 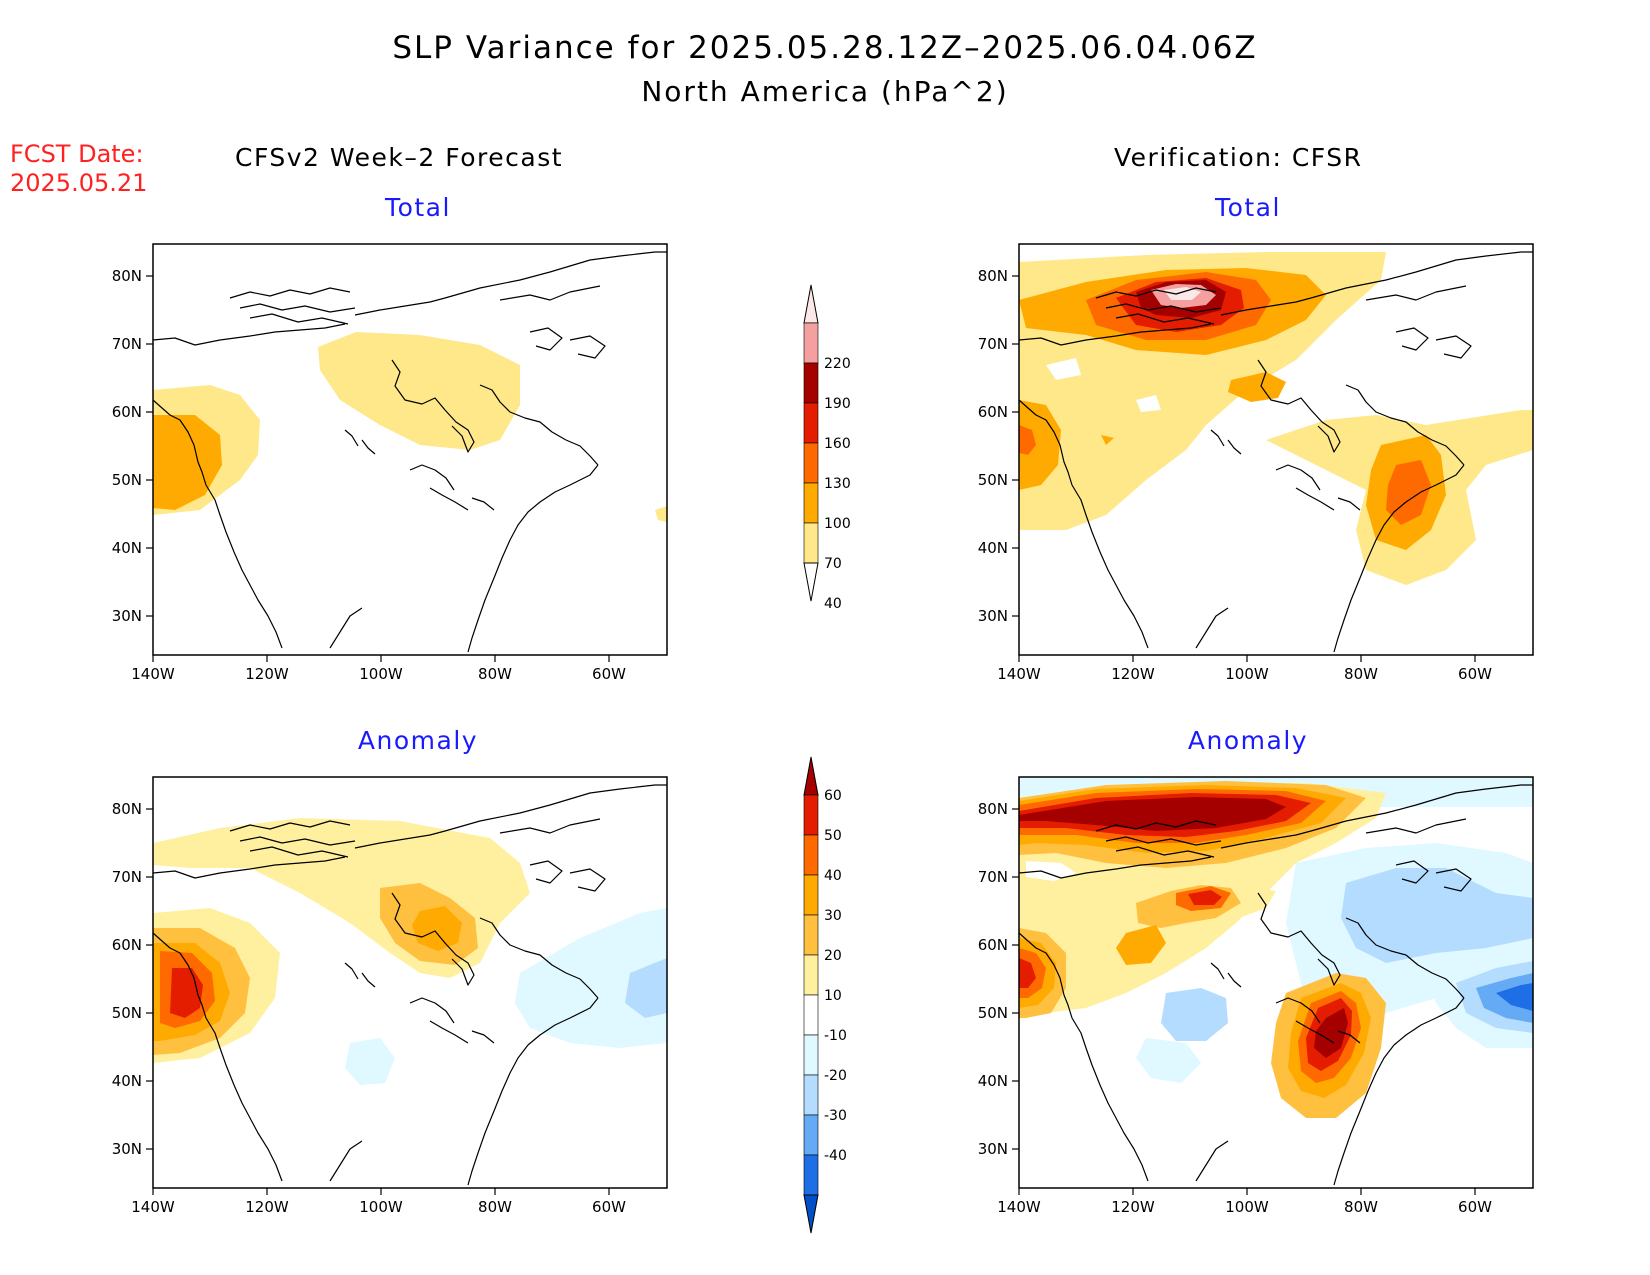 I want to click on panel-title-forecast-anomaly: Anomaly, so click(x=418, y=740).